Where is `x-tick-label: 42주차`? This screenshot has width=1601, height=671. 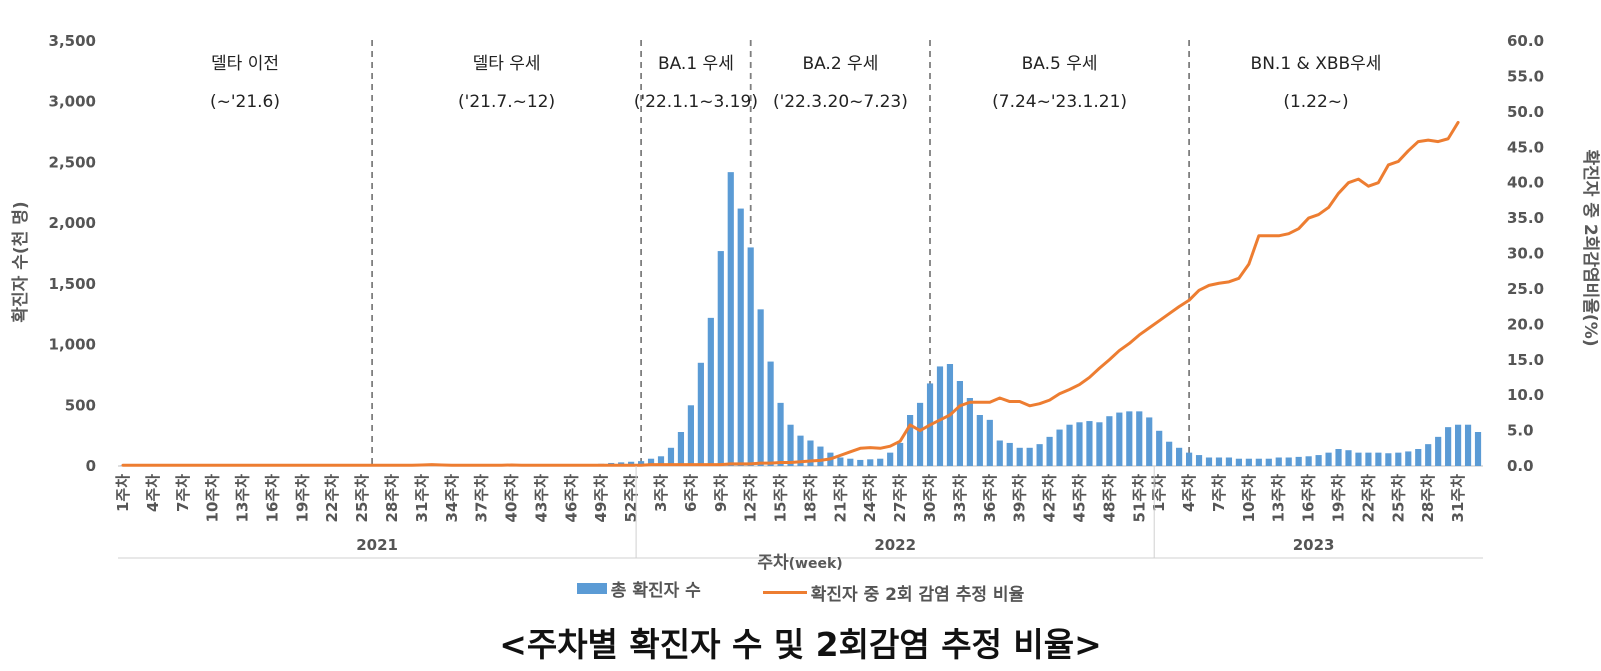 x-tick-label: 42주차 is located at coordinates (1050, 498).